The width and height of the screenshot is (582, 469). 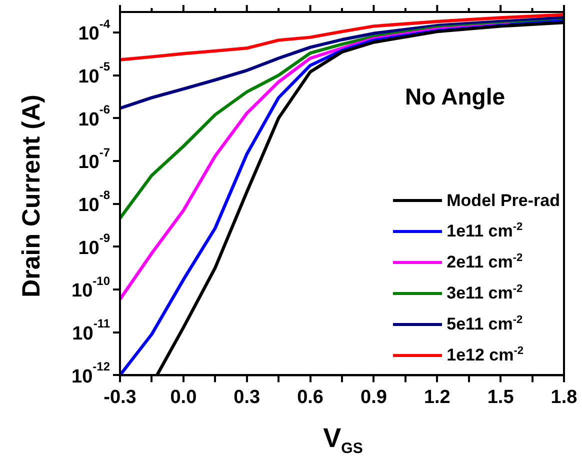 I want to click on legend-label: 3e11 cm$^{-2}$, so click(x=484, y=293).